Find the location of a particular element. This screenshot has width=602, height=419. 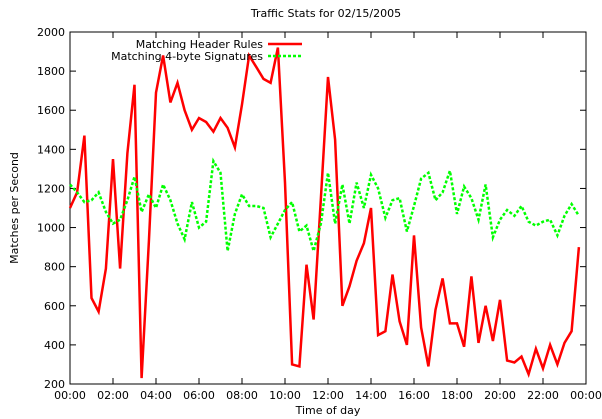

x-tick-label: 06:00 is located at coordinates (199, 395).